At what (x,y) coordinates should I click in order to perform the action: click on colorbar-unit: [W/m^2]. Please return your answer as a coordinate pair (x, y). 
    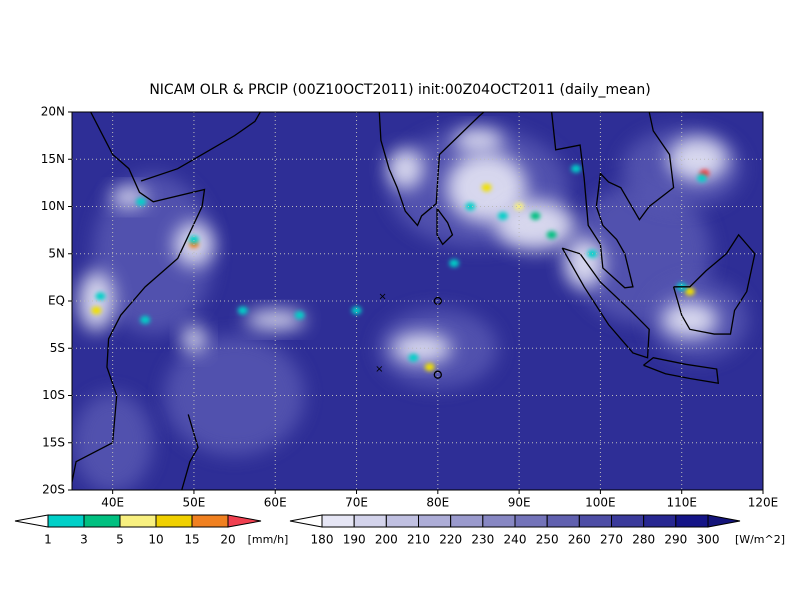
    Looking at the image, I should click on (760, 539).